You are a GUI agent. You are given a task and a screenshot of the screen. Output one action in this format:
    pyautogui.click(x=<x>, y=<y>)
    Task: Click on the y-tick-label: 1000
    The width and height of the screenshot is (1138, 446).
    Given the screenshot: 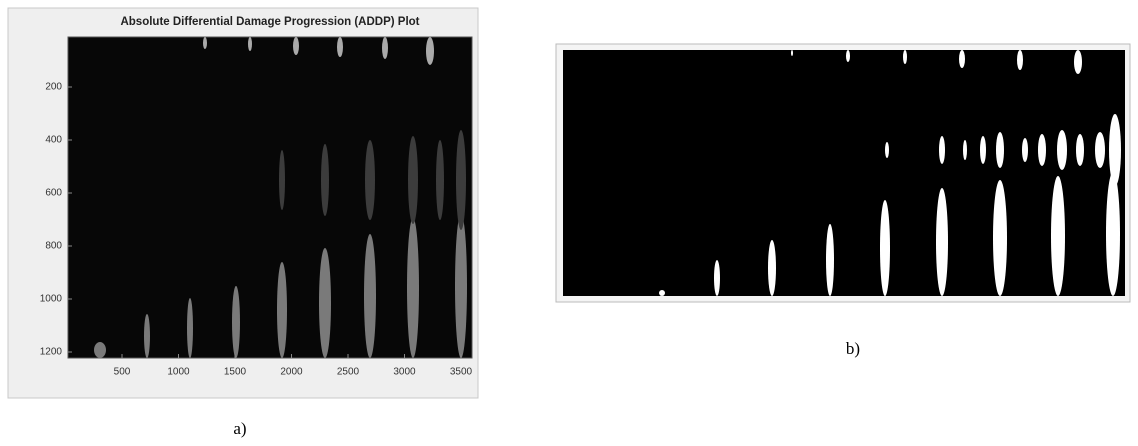 What is the action you would take?
    pyautogui.click(x=51, y=299)
    